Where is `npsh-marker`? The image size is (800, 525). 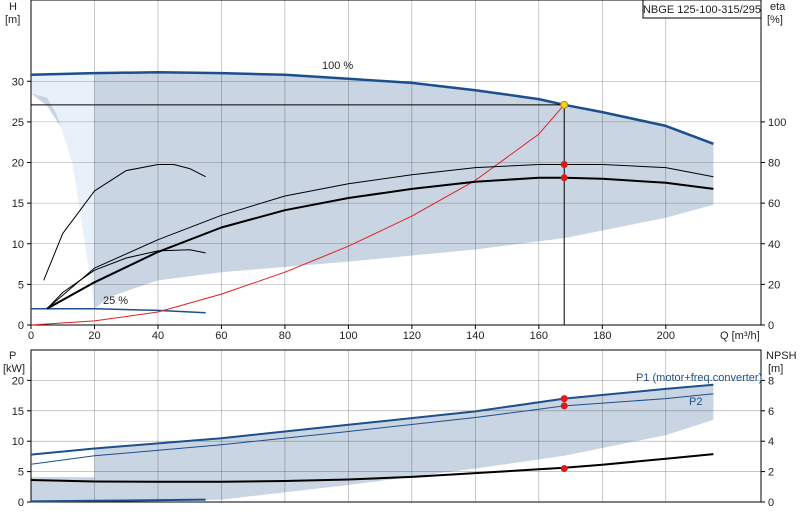
npsh-marker is located at coordinates (564, 469).